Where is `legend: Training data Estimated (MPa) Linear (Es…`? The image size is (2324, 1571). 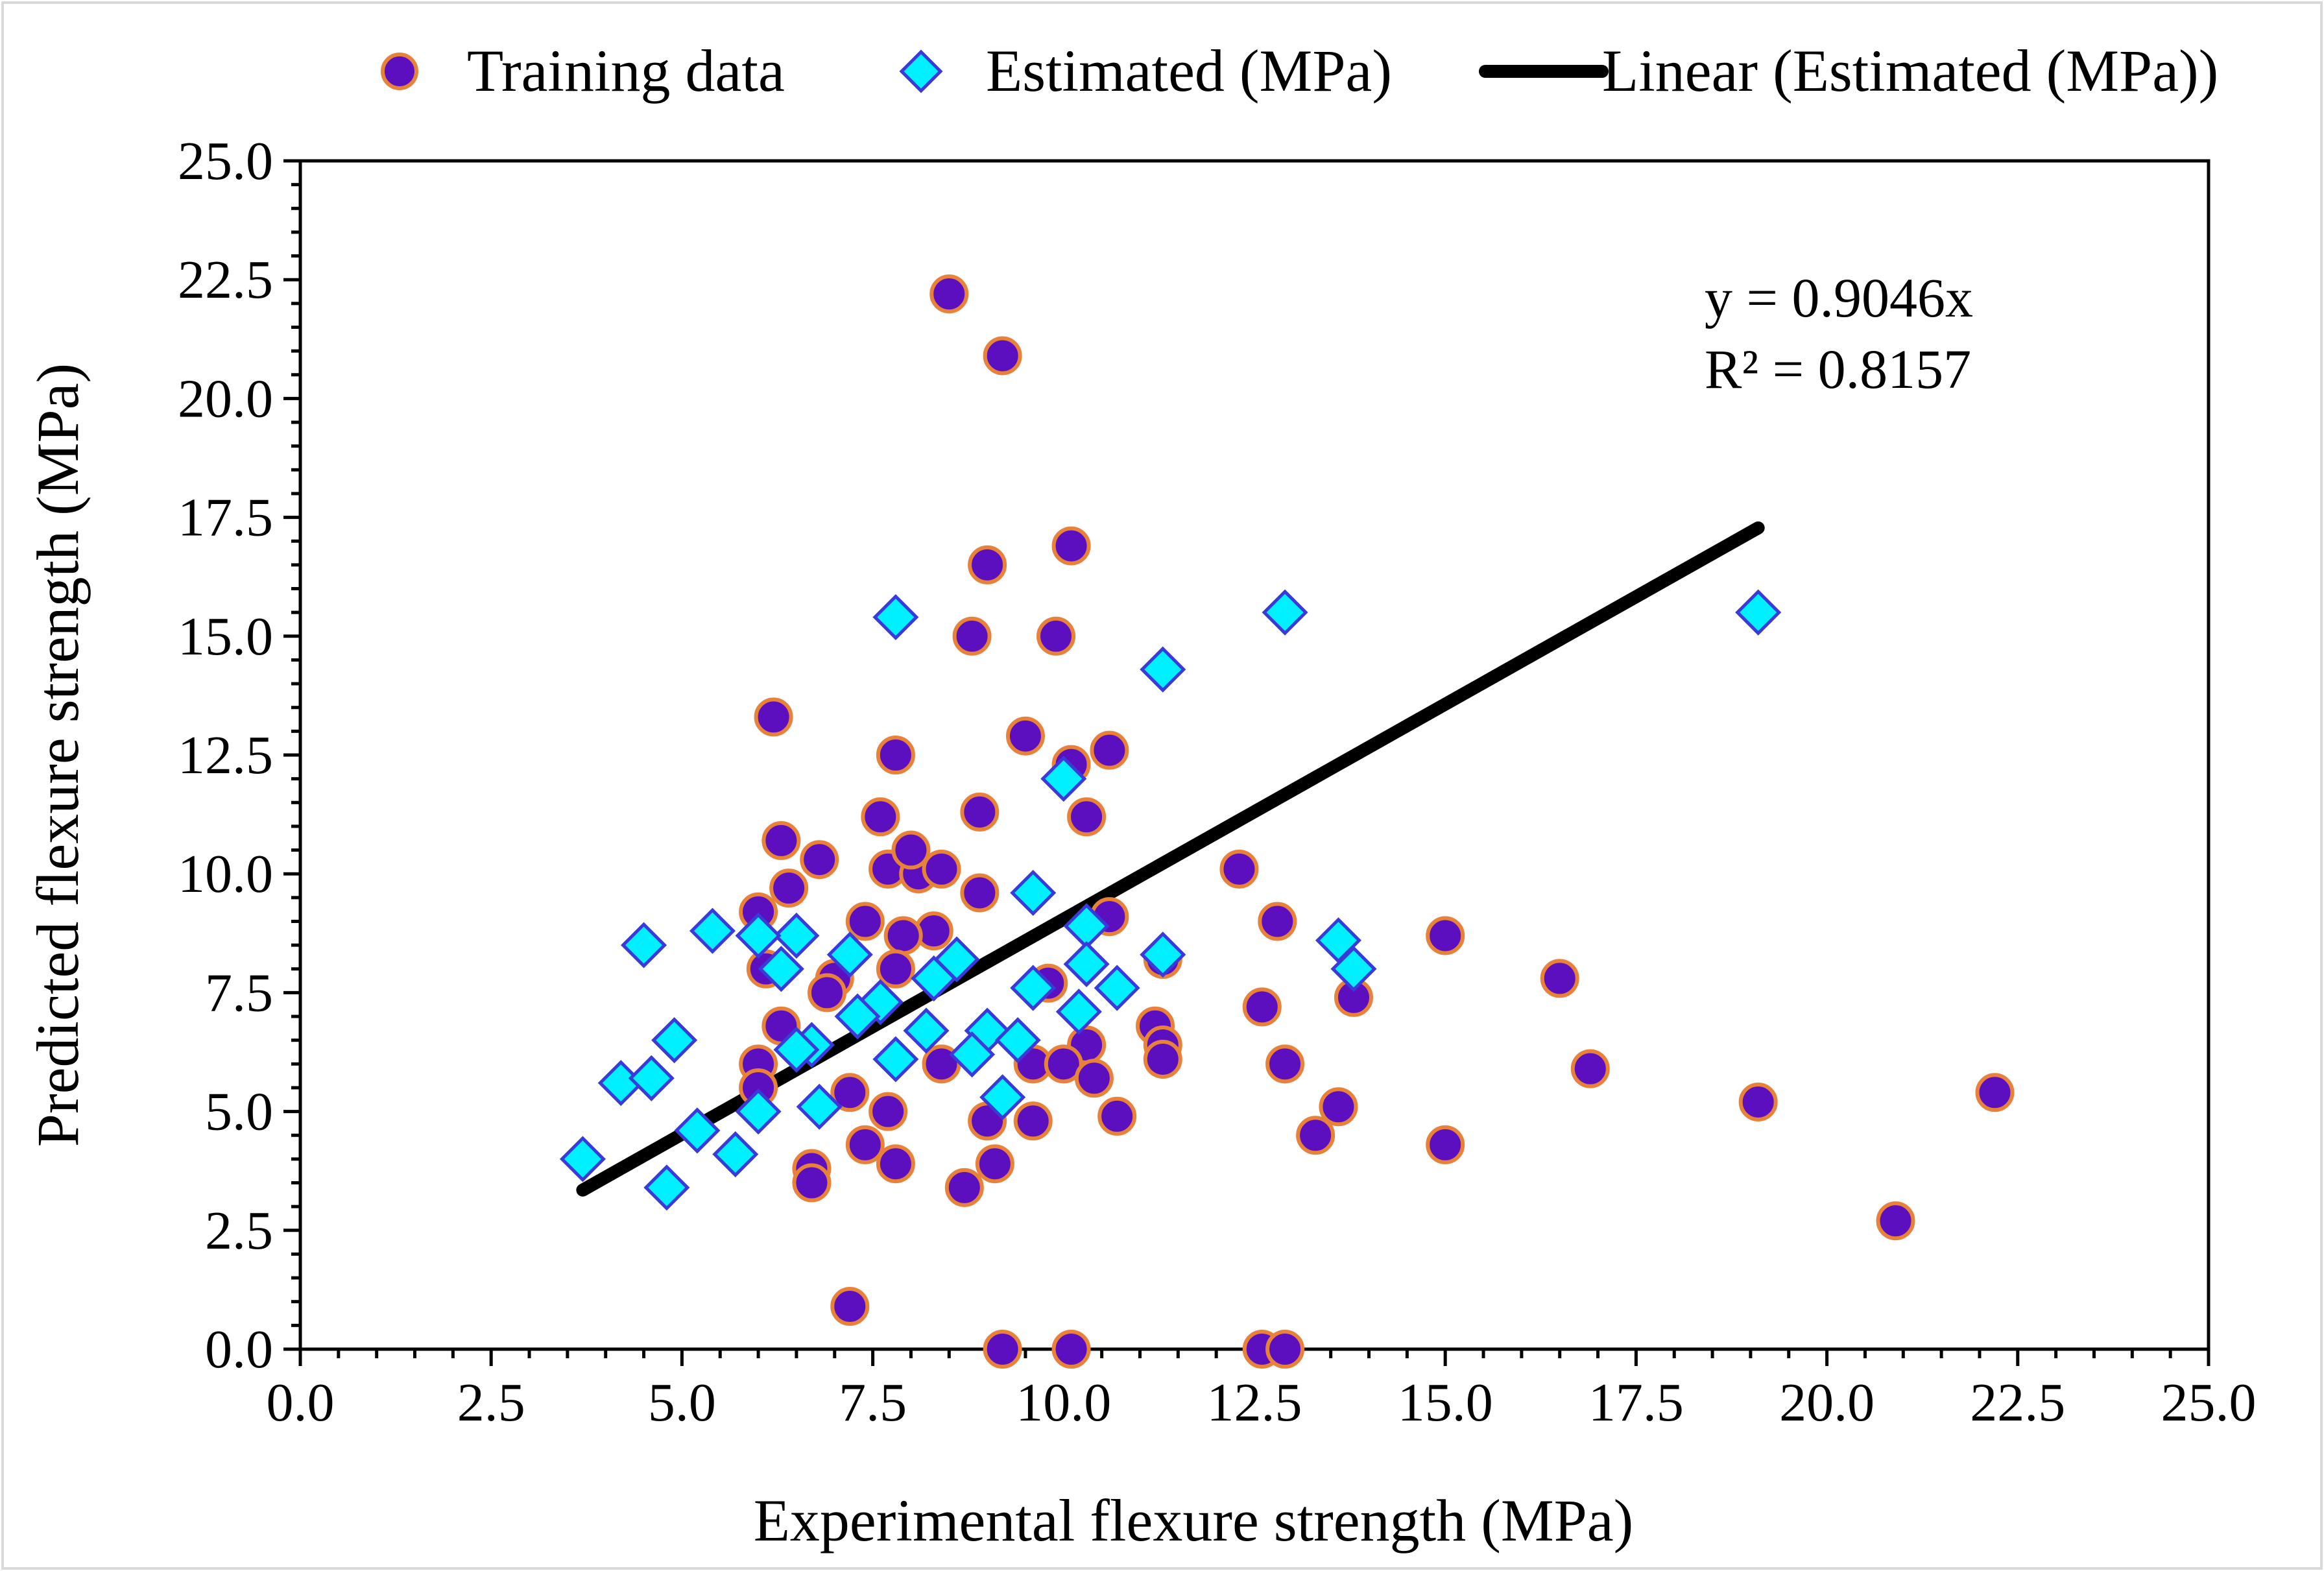
legend: Training data Estimated (MPa) Linear (Es… is located at coordinates (1299, 71).